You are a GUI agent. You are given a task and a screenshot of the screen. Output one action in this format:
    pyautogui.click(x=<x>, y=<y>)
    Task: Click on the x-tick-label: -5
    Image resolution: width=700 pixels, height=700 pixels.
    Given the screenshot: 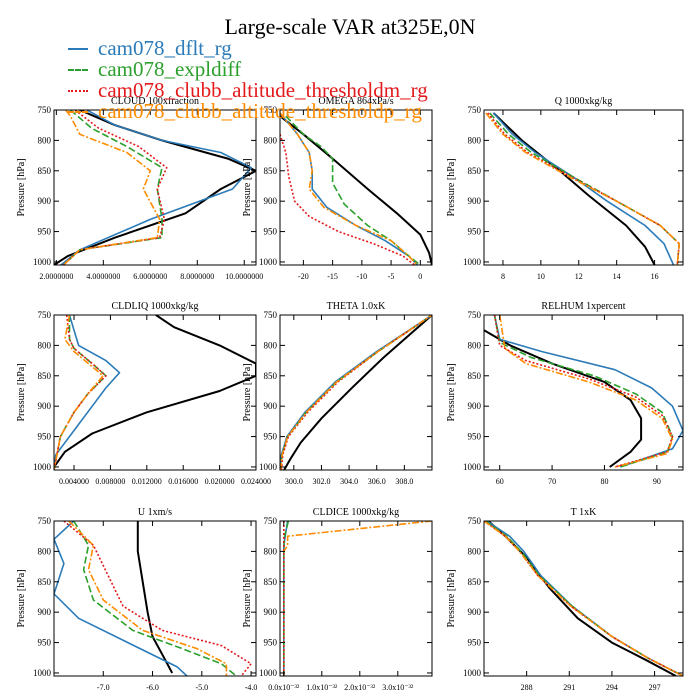 What is the action you would take?
    pyautogui.click(x=391, y=276)
    